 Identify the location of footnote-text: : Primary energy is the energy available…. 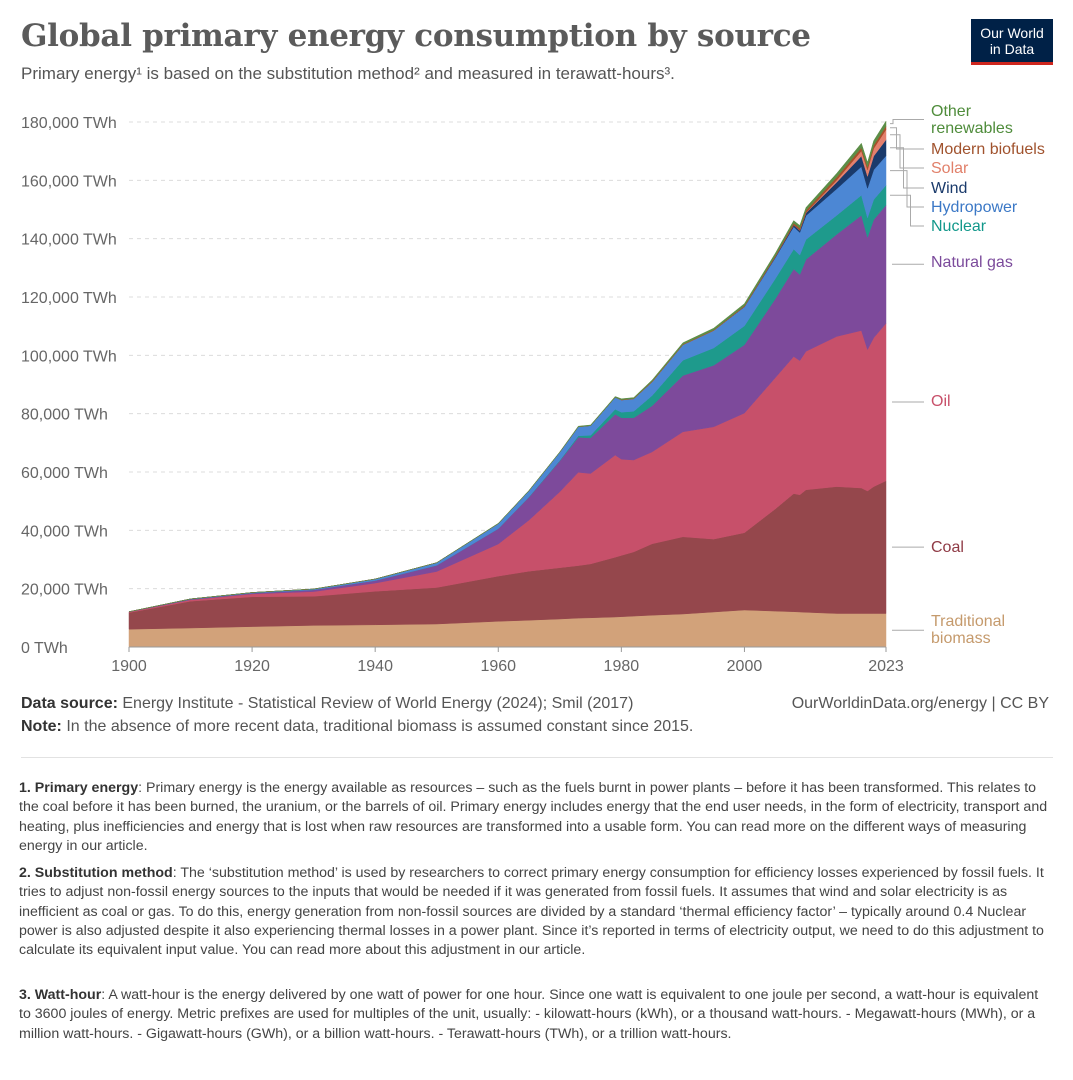
(533, 817).